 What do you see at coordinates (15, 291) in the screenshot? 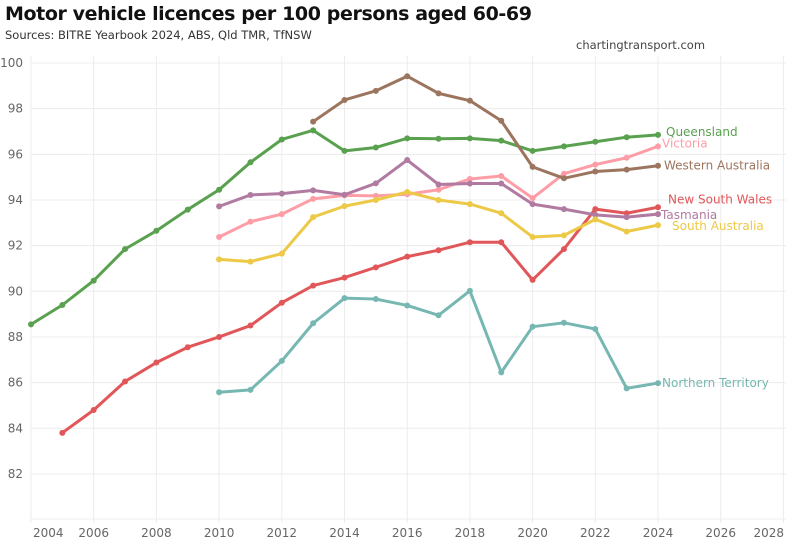
I see `y-tick-label: 90` at bounding box center [15, 291].